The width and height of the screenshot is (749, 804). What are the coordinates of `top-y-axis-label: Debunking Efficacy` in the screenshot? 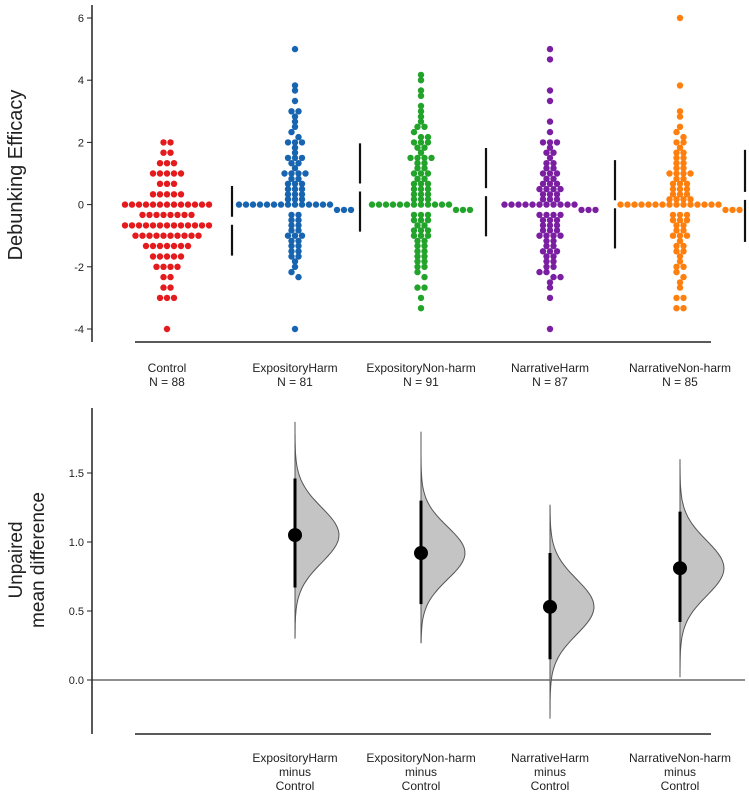 It's located at (16, 175).